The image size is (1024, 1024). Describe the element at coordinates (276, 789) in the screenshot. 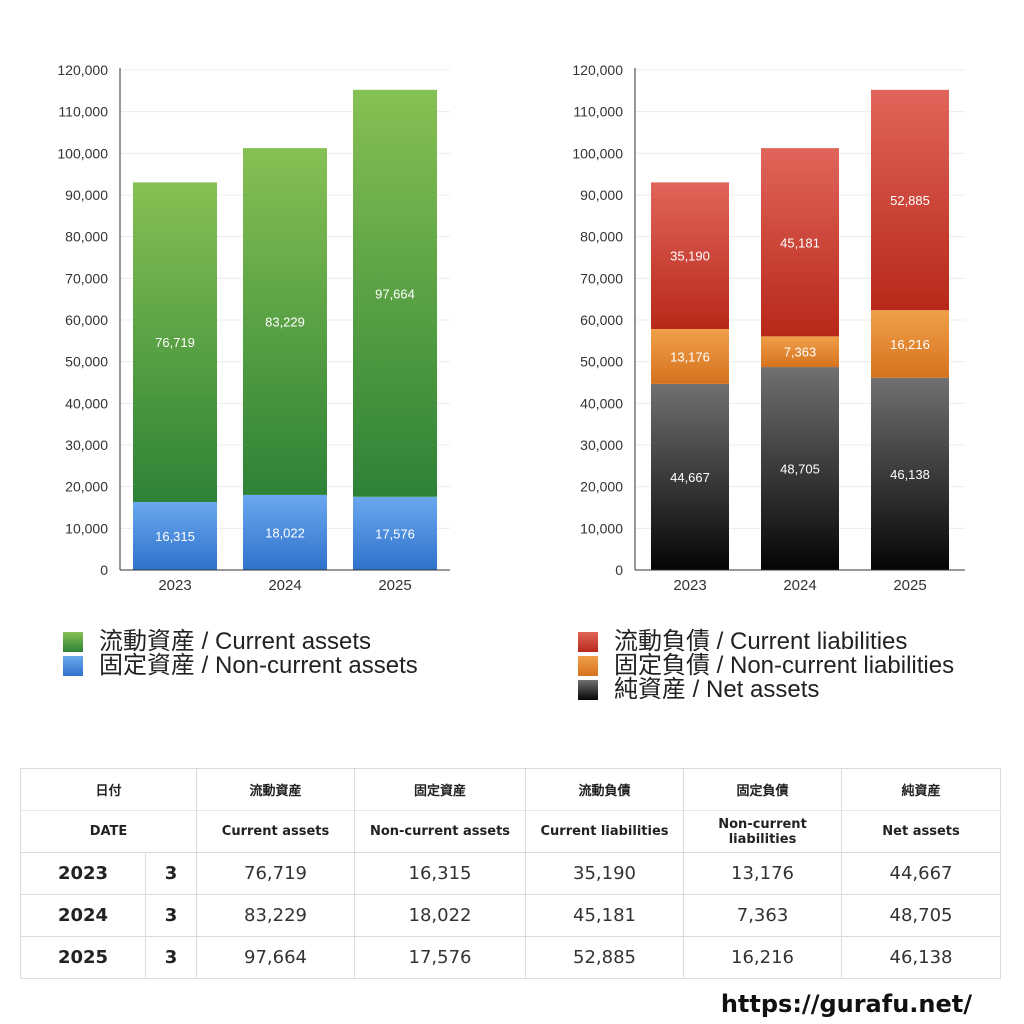

I see `header-current-assets-jp: 流動資産` at that location.